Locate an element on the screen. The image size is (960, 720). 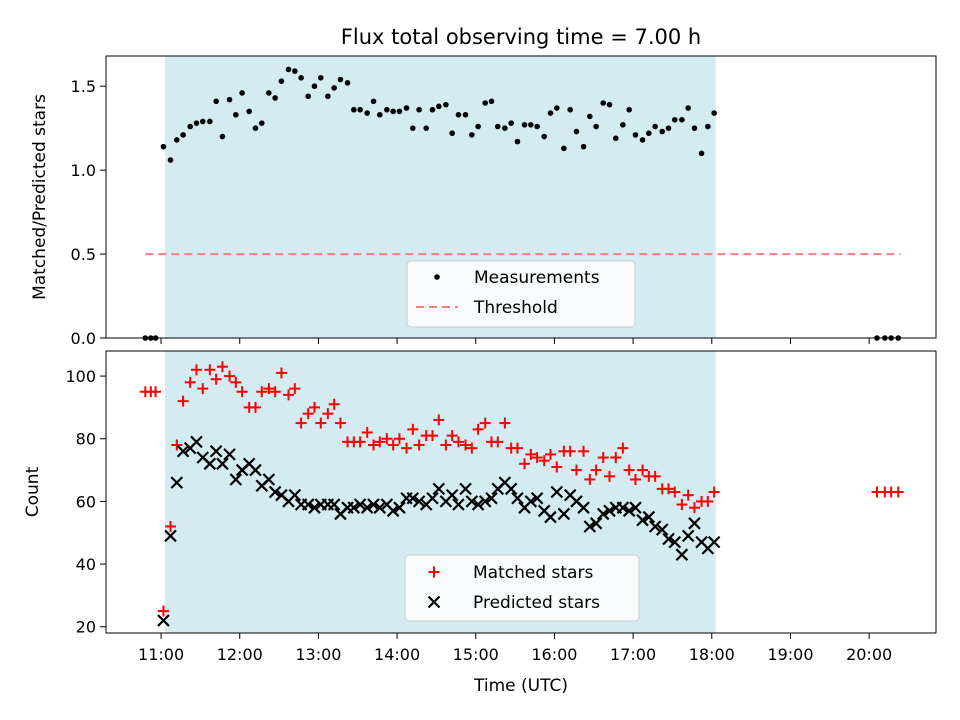
bottom-y-axis-label: Count is located at coordinates (33, 491).